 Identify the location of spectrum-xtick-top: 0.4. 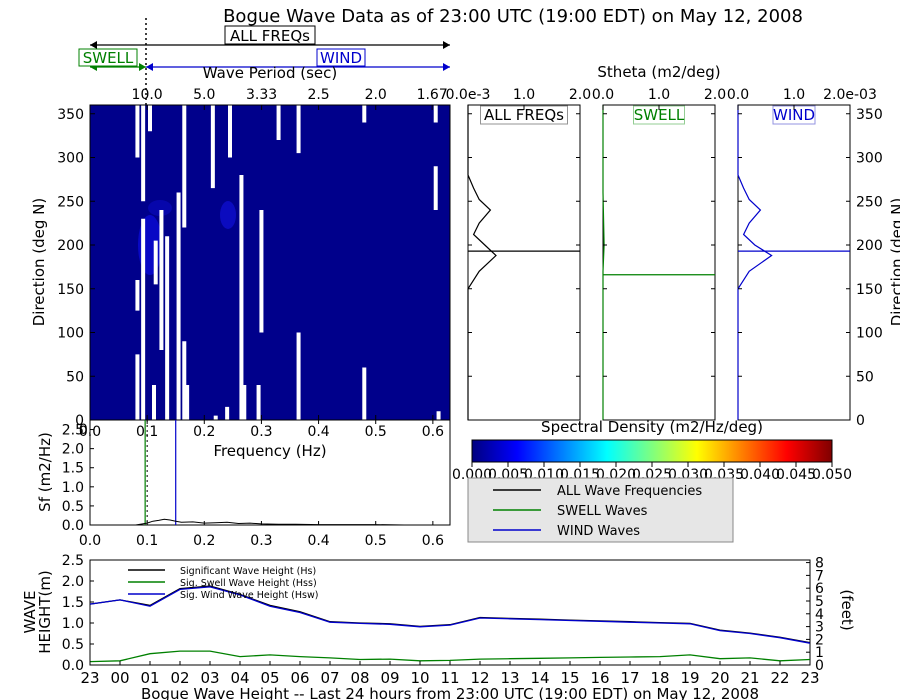
(318, 432).